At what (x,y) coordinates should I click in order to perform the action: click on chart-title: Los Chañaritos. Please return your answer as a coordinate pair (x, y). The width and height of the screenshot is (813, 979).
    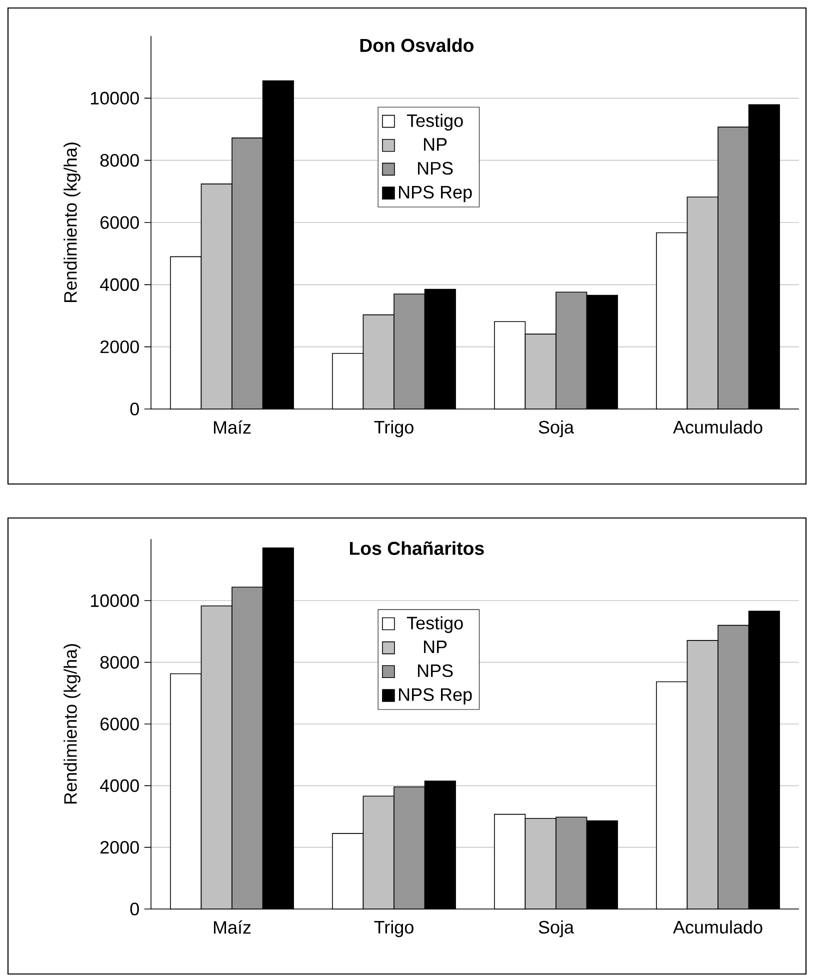
    Looking at the image, I should click on (417, 548).